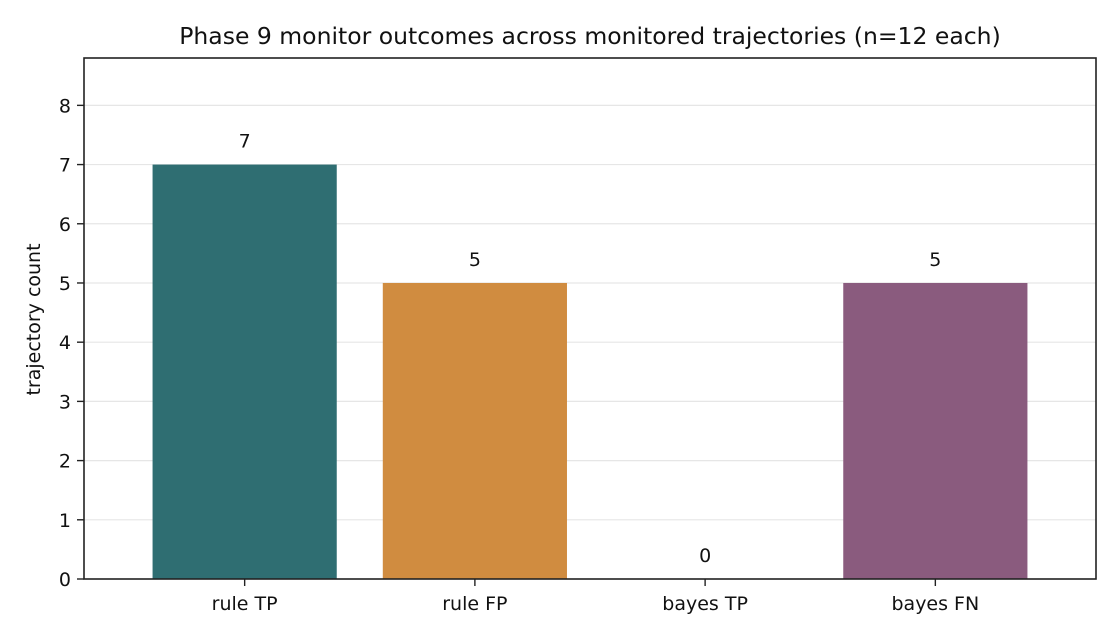  Describe the element at coordinates (245, 604) in the screenshot. I see `x-tick-label: rule TP` at that location.